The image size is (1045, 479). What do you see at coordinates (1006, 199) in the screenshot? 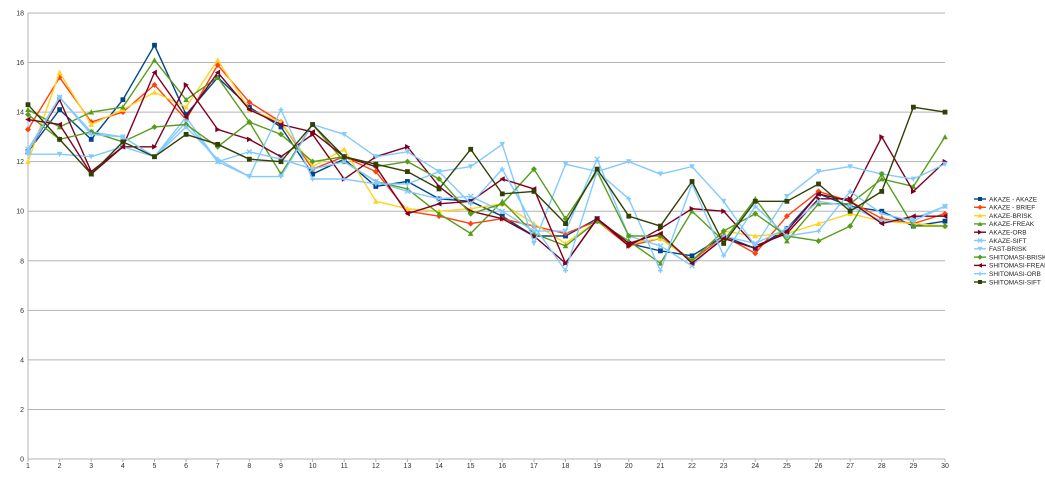
I see `legend-item: AKAZE - AKAZE` at bounding box center [1006, 199].